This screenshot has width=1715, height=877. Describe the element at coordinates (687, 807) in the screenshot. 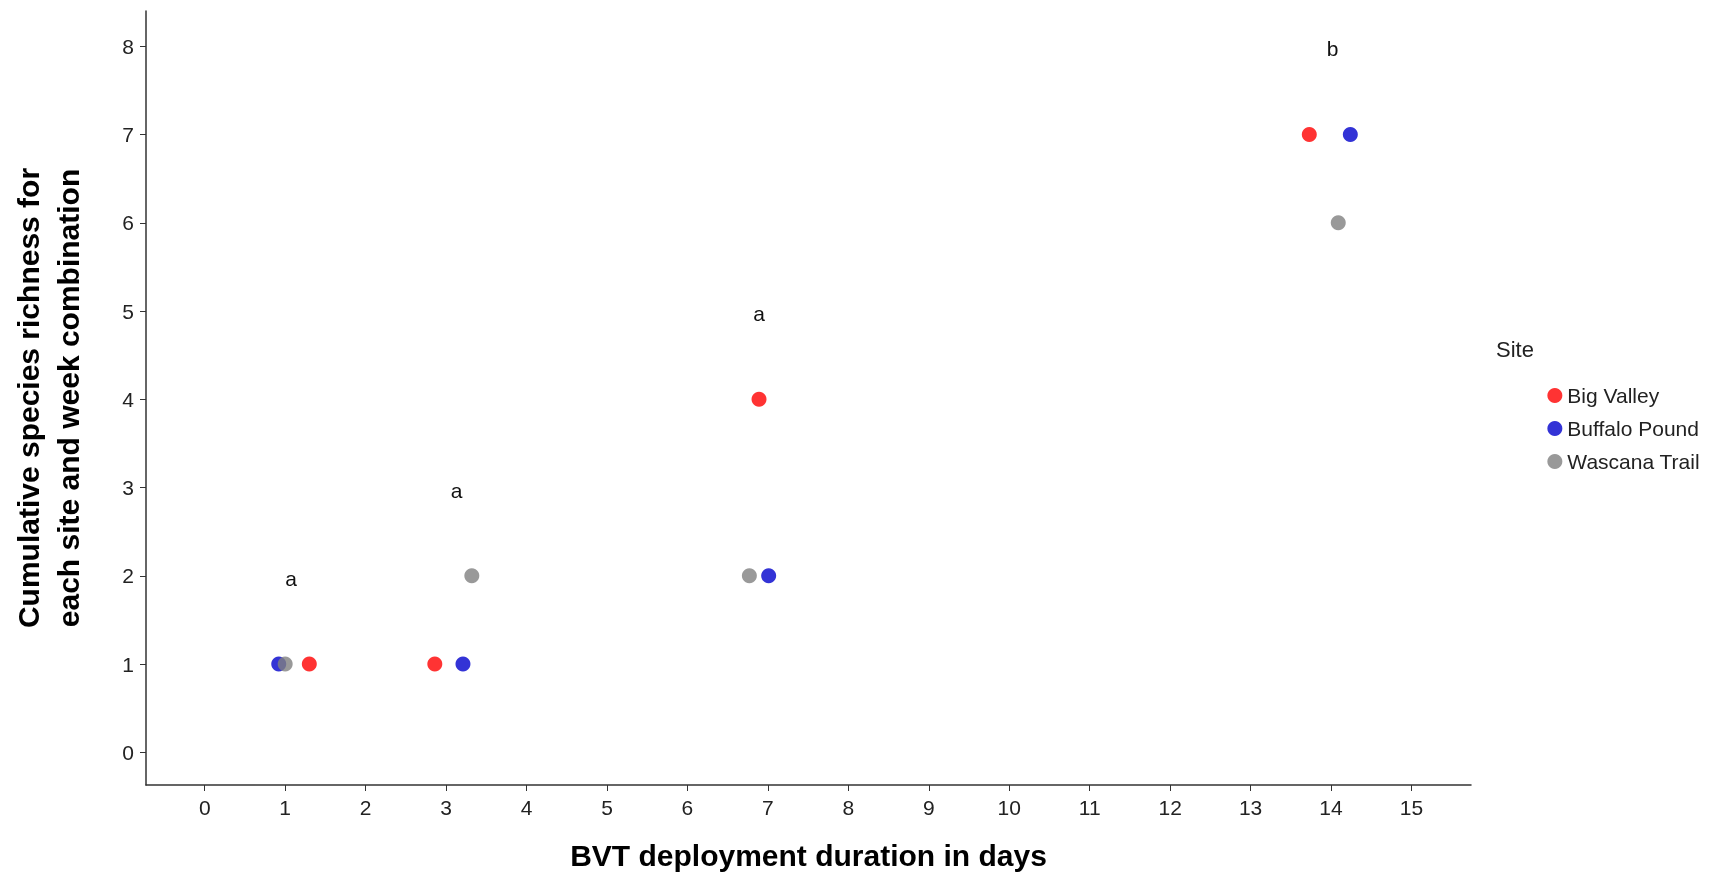

I see `x-tick-label: 6` at that location.